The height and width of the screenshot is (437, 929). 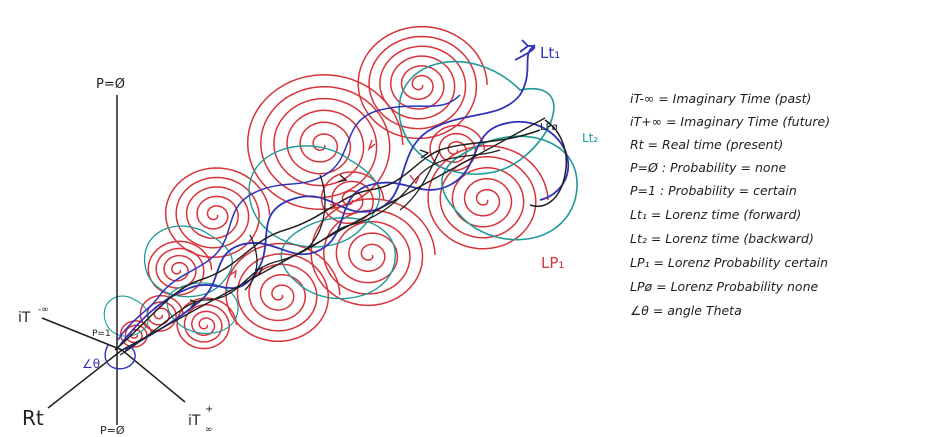 I want to click on legend-line-10: ∠θ = angle Theta, so click(x=686, y=310).